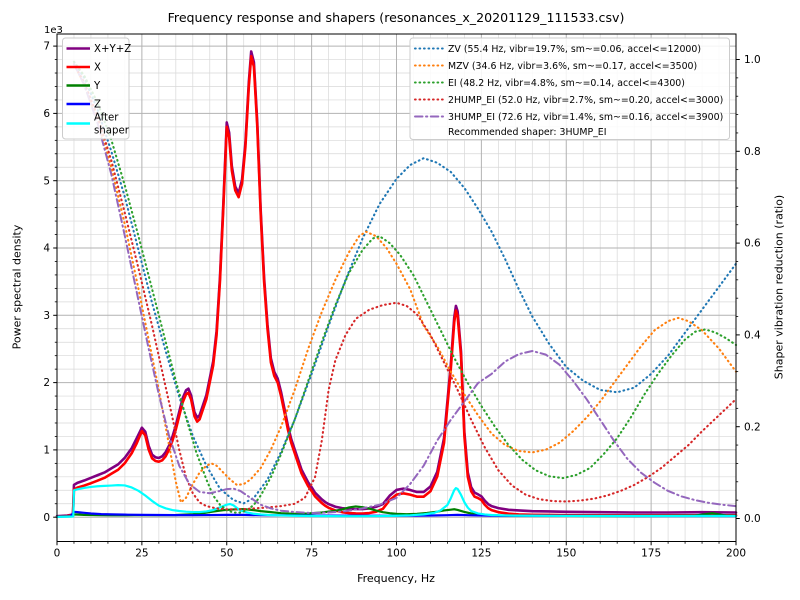 The image size is (800, 600). Describe the element at coordinates (752, 427) in the screenshot. I see `y-right-tick-label: 0.2` at that location.